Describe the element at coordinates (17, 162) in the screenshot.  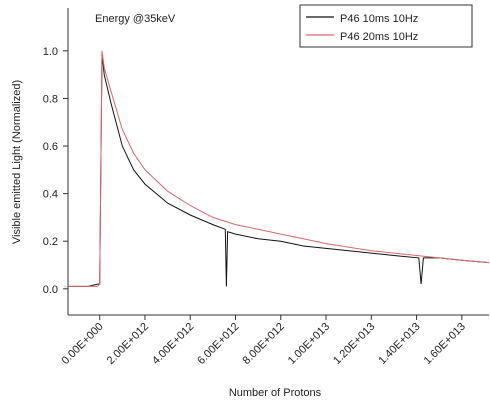
I see `y-axis-title: Visible emitted Light (Normalized)` at that location.